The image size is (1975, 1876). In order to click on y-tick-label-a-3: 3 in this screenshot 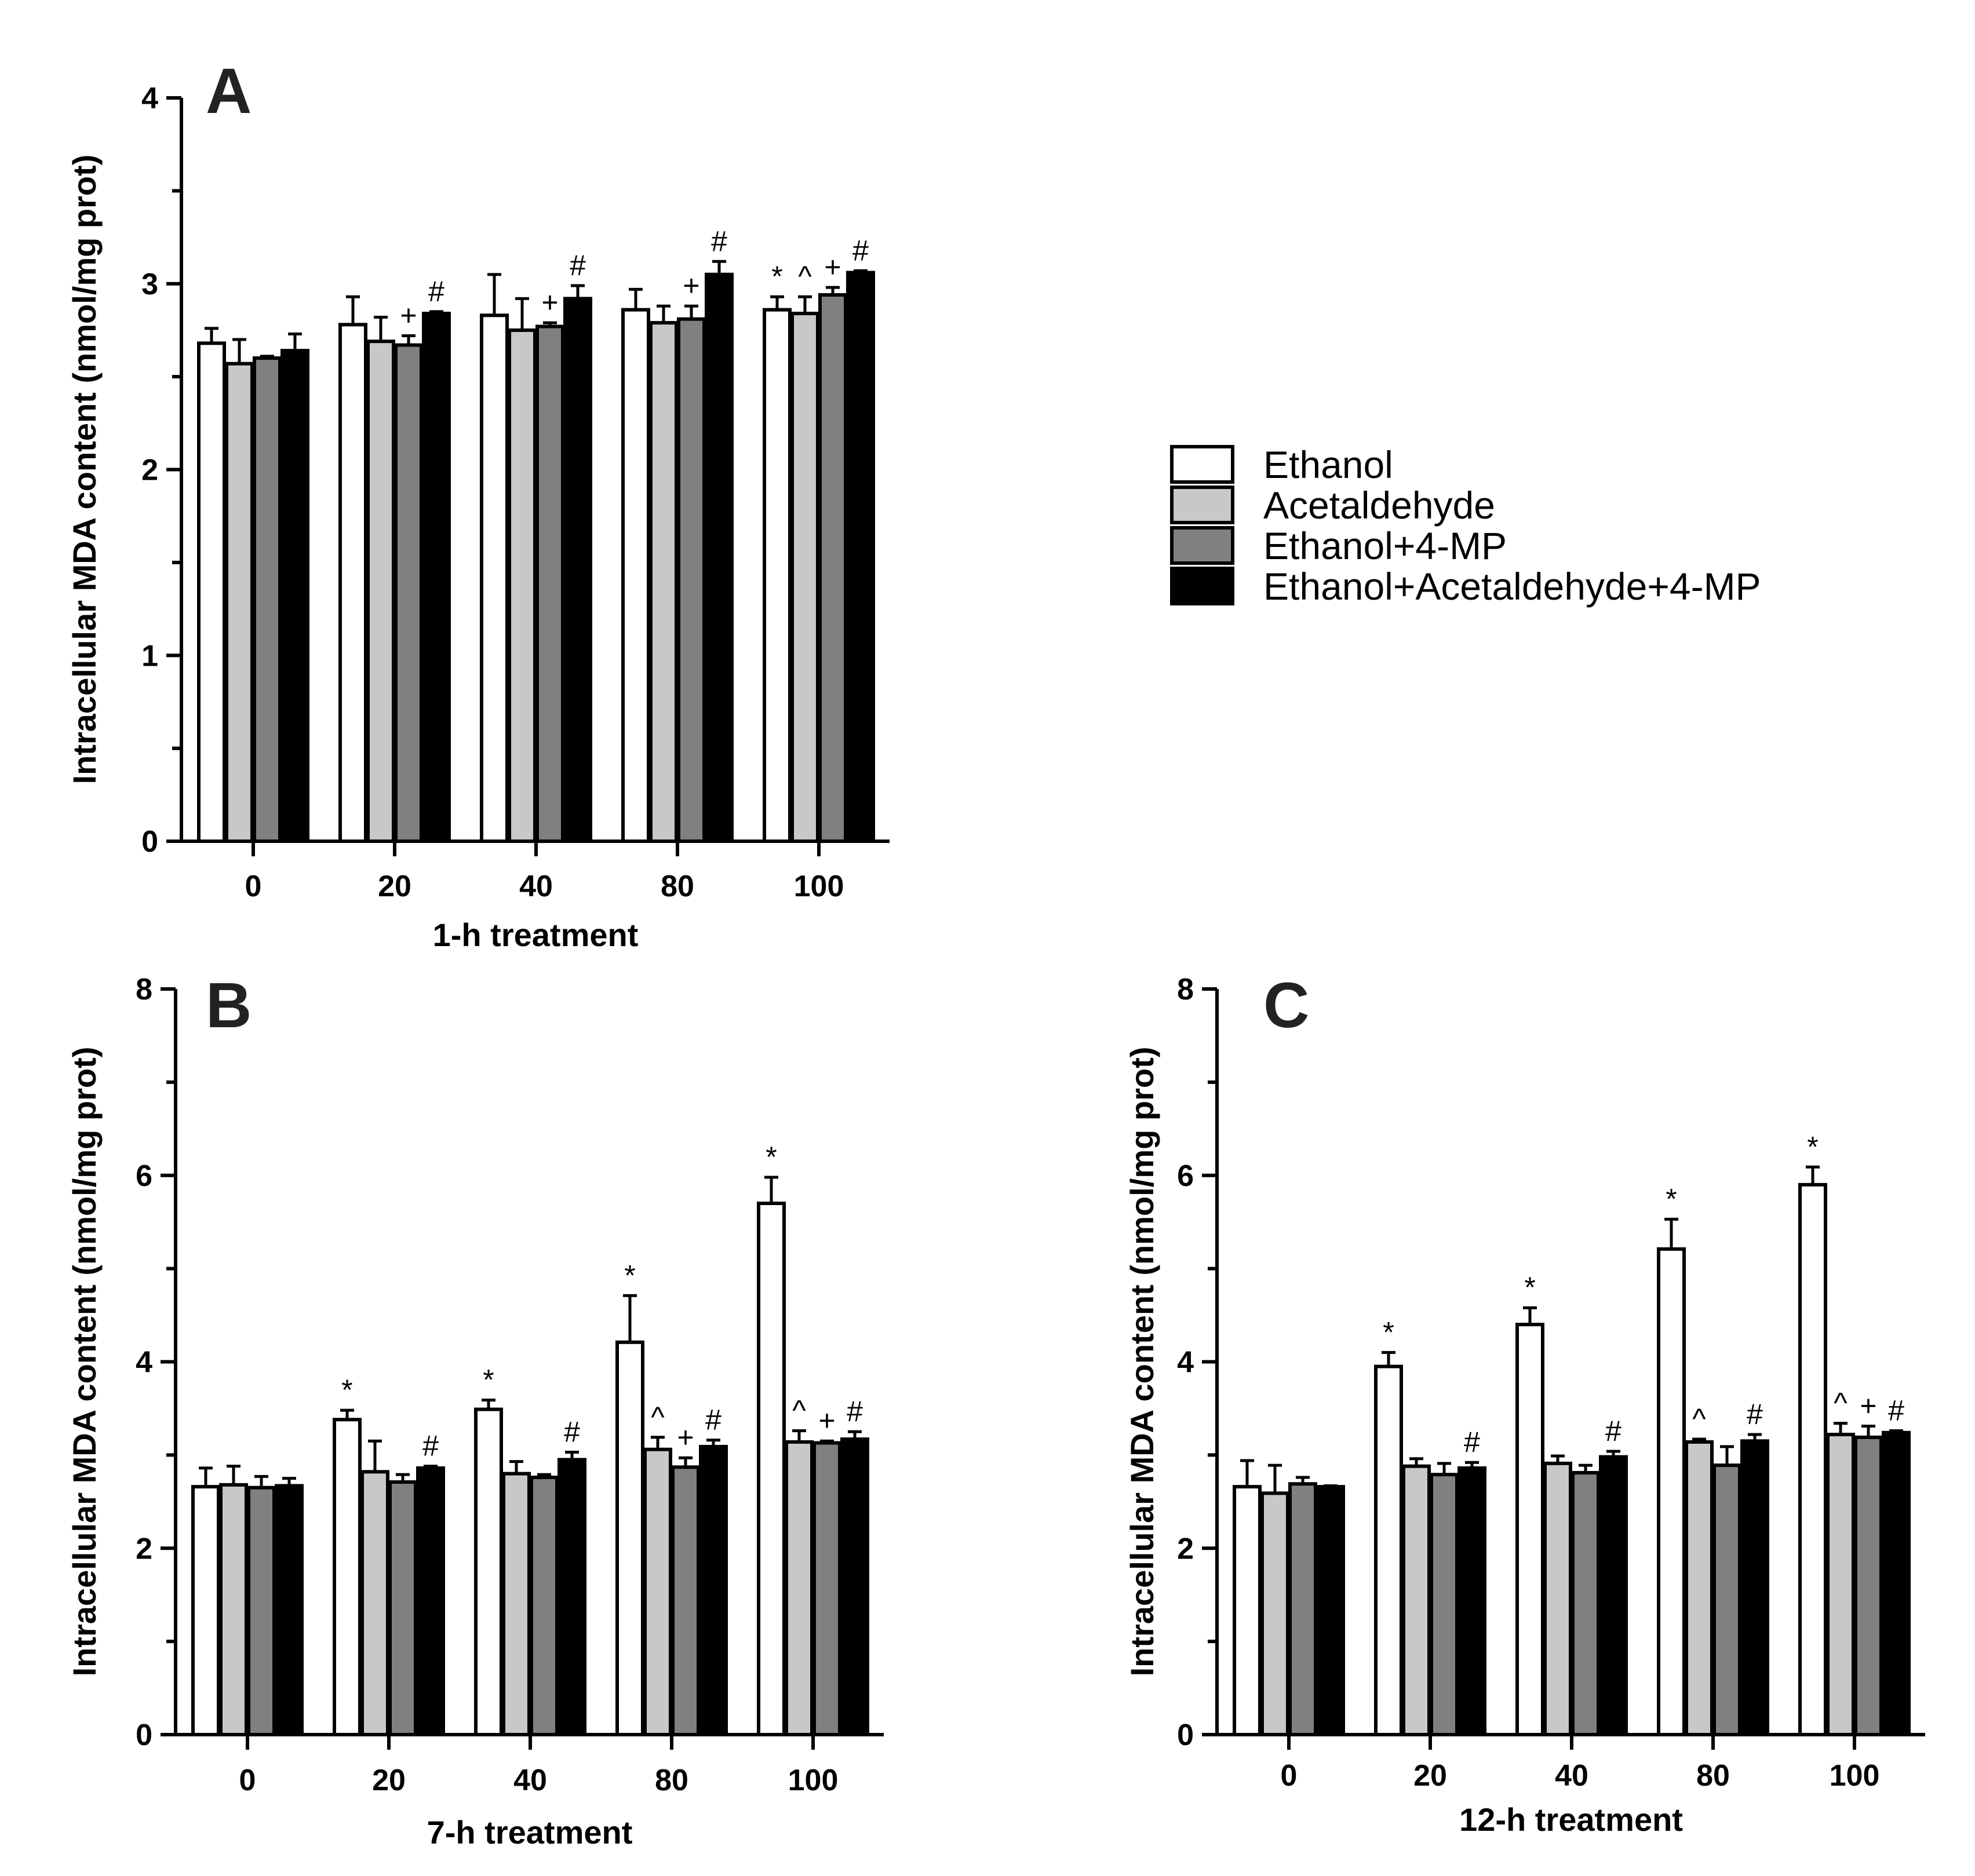, I will do `click(149, 284)`.